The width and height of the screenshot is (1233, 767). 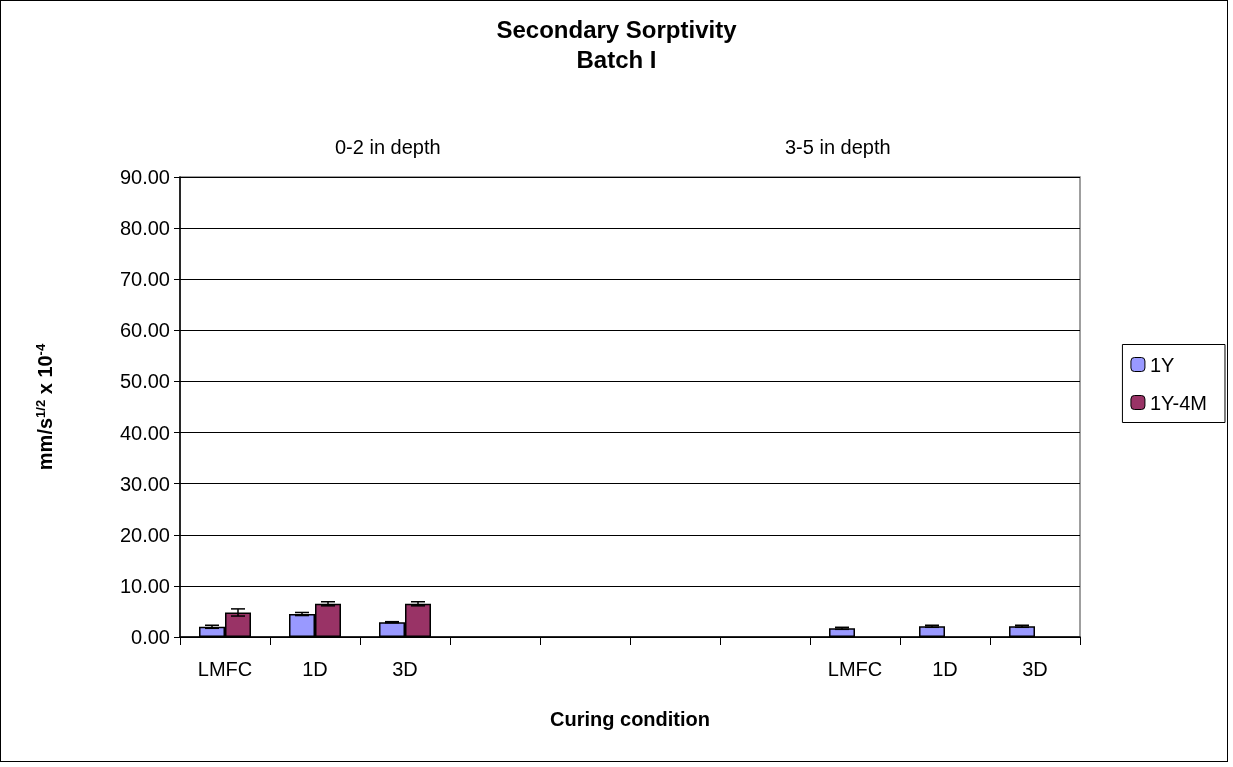 I want to click on y-tick-label: 60.00, so click(x=144, y=330).